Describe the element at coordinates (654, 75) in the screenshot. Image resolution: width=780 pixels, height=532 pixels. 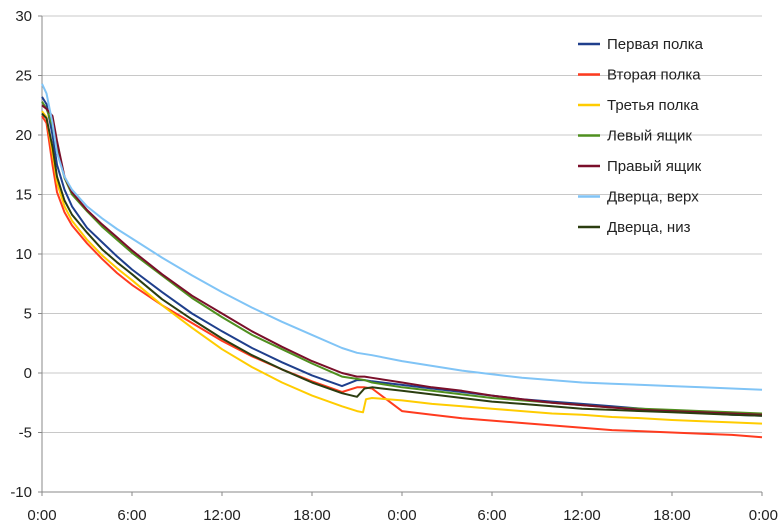
I see `legend-label: Вторая полка` at that location.